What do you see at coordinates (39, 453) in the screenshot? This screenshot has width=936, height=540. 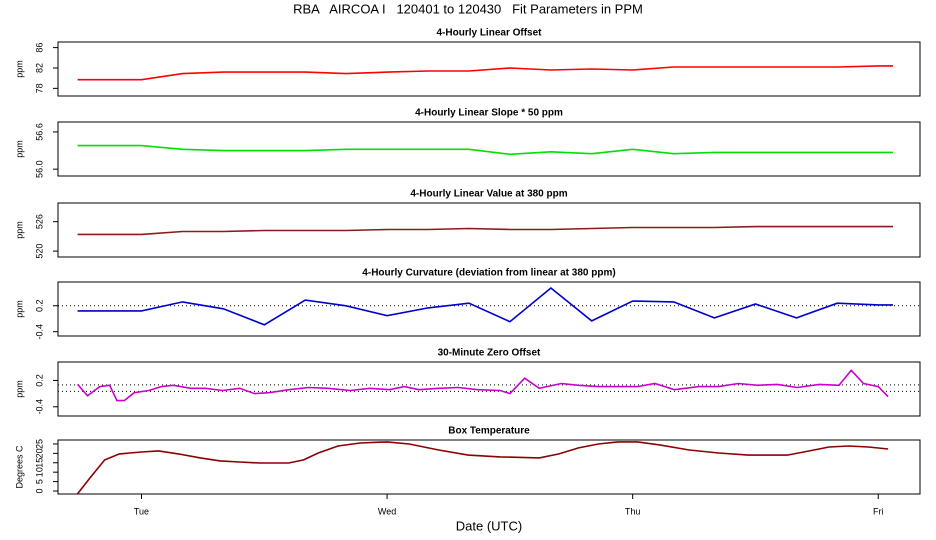 I see `y-tick-label: 20` at bounding box center [39, 453].